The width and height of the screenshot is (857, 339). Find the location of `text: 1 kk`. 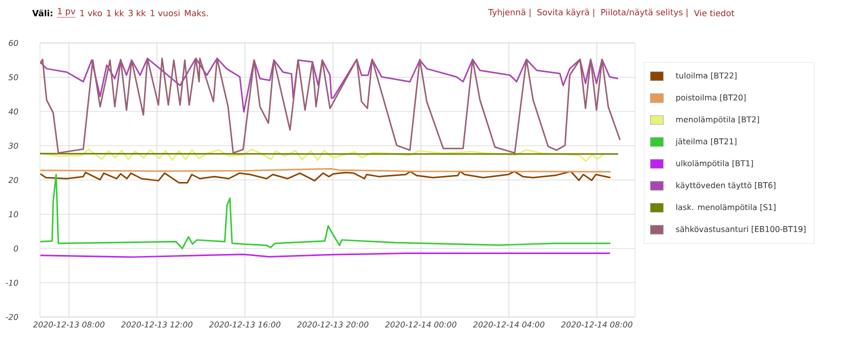

text: 1 kk is located at coordinates (115, 13).